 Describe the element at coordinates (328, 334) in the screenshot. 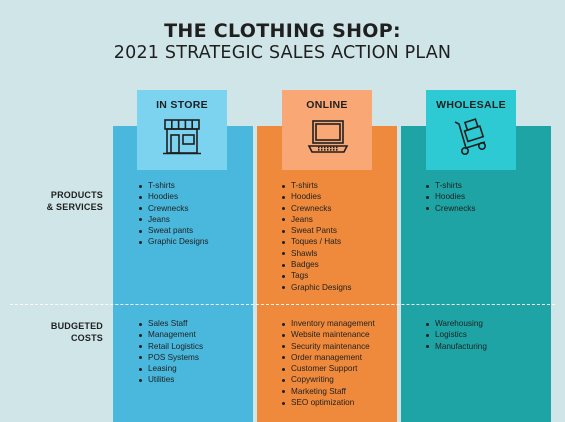

I see `list-item: Website maintenance` at that location.